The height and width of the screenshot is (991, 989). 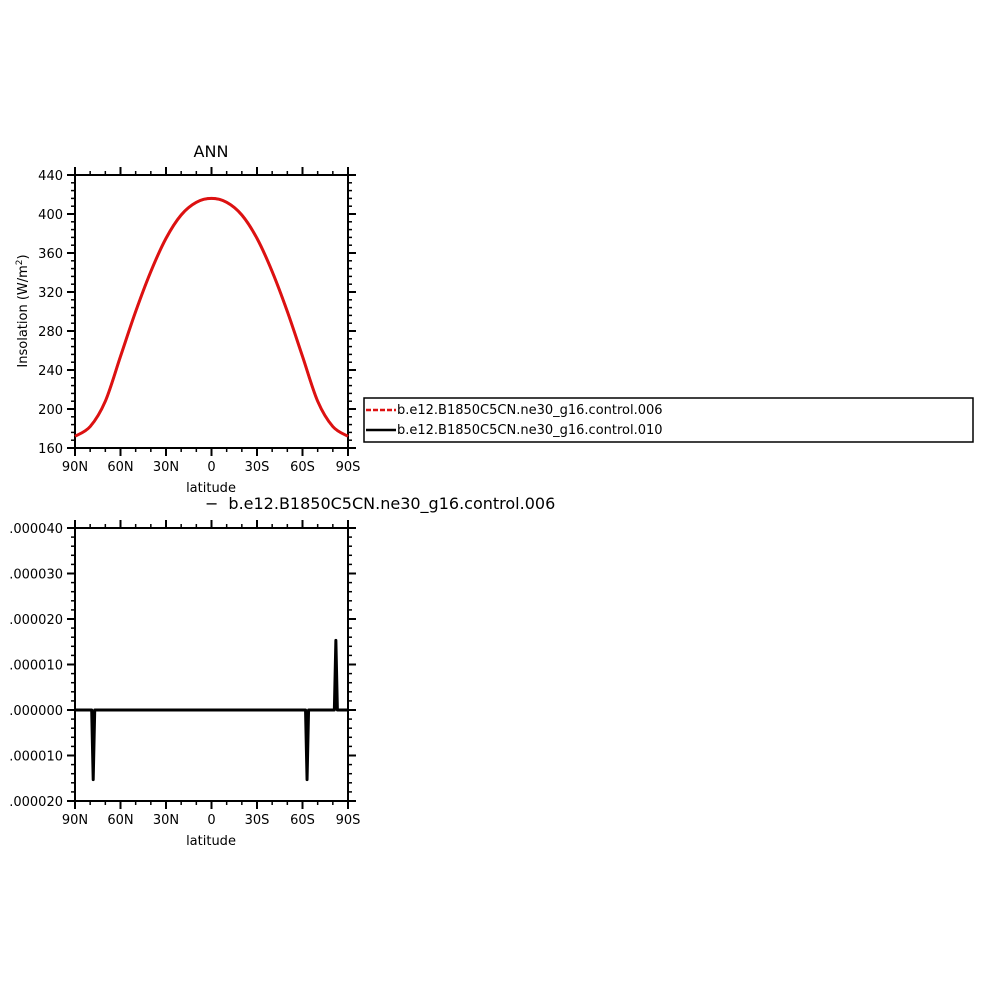 I want to click on y-tick-label: 200, so click(x=50, y=410).